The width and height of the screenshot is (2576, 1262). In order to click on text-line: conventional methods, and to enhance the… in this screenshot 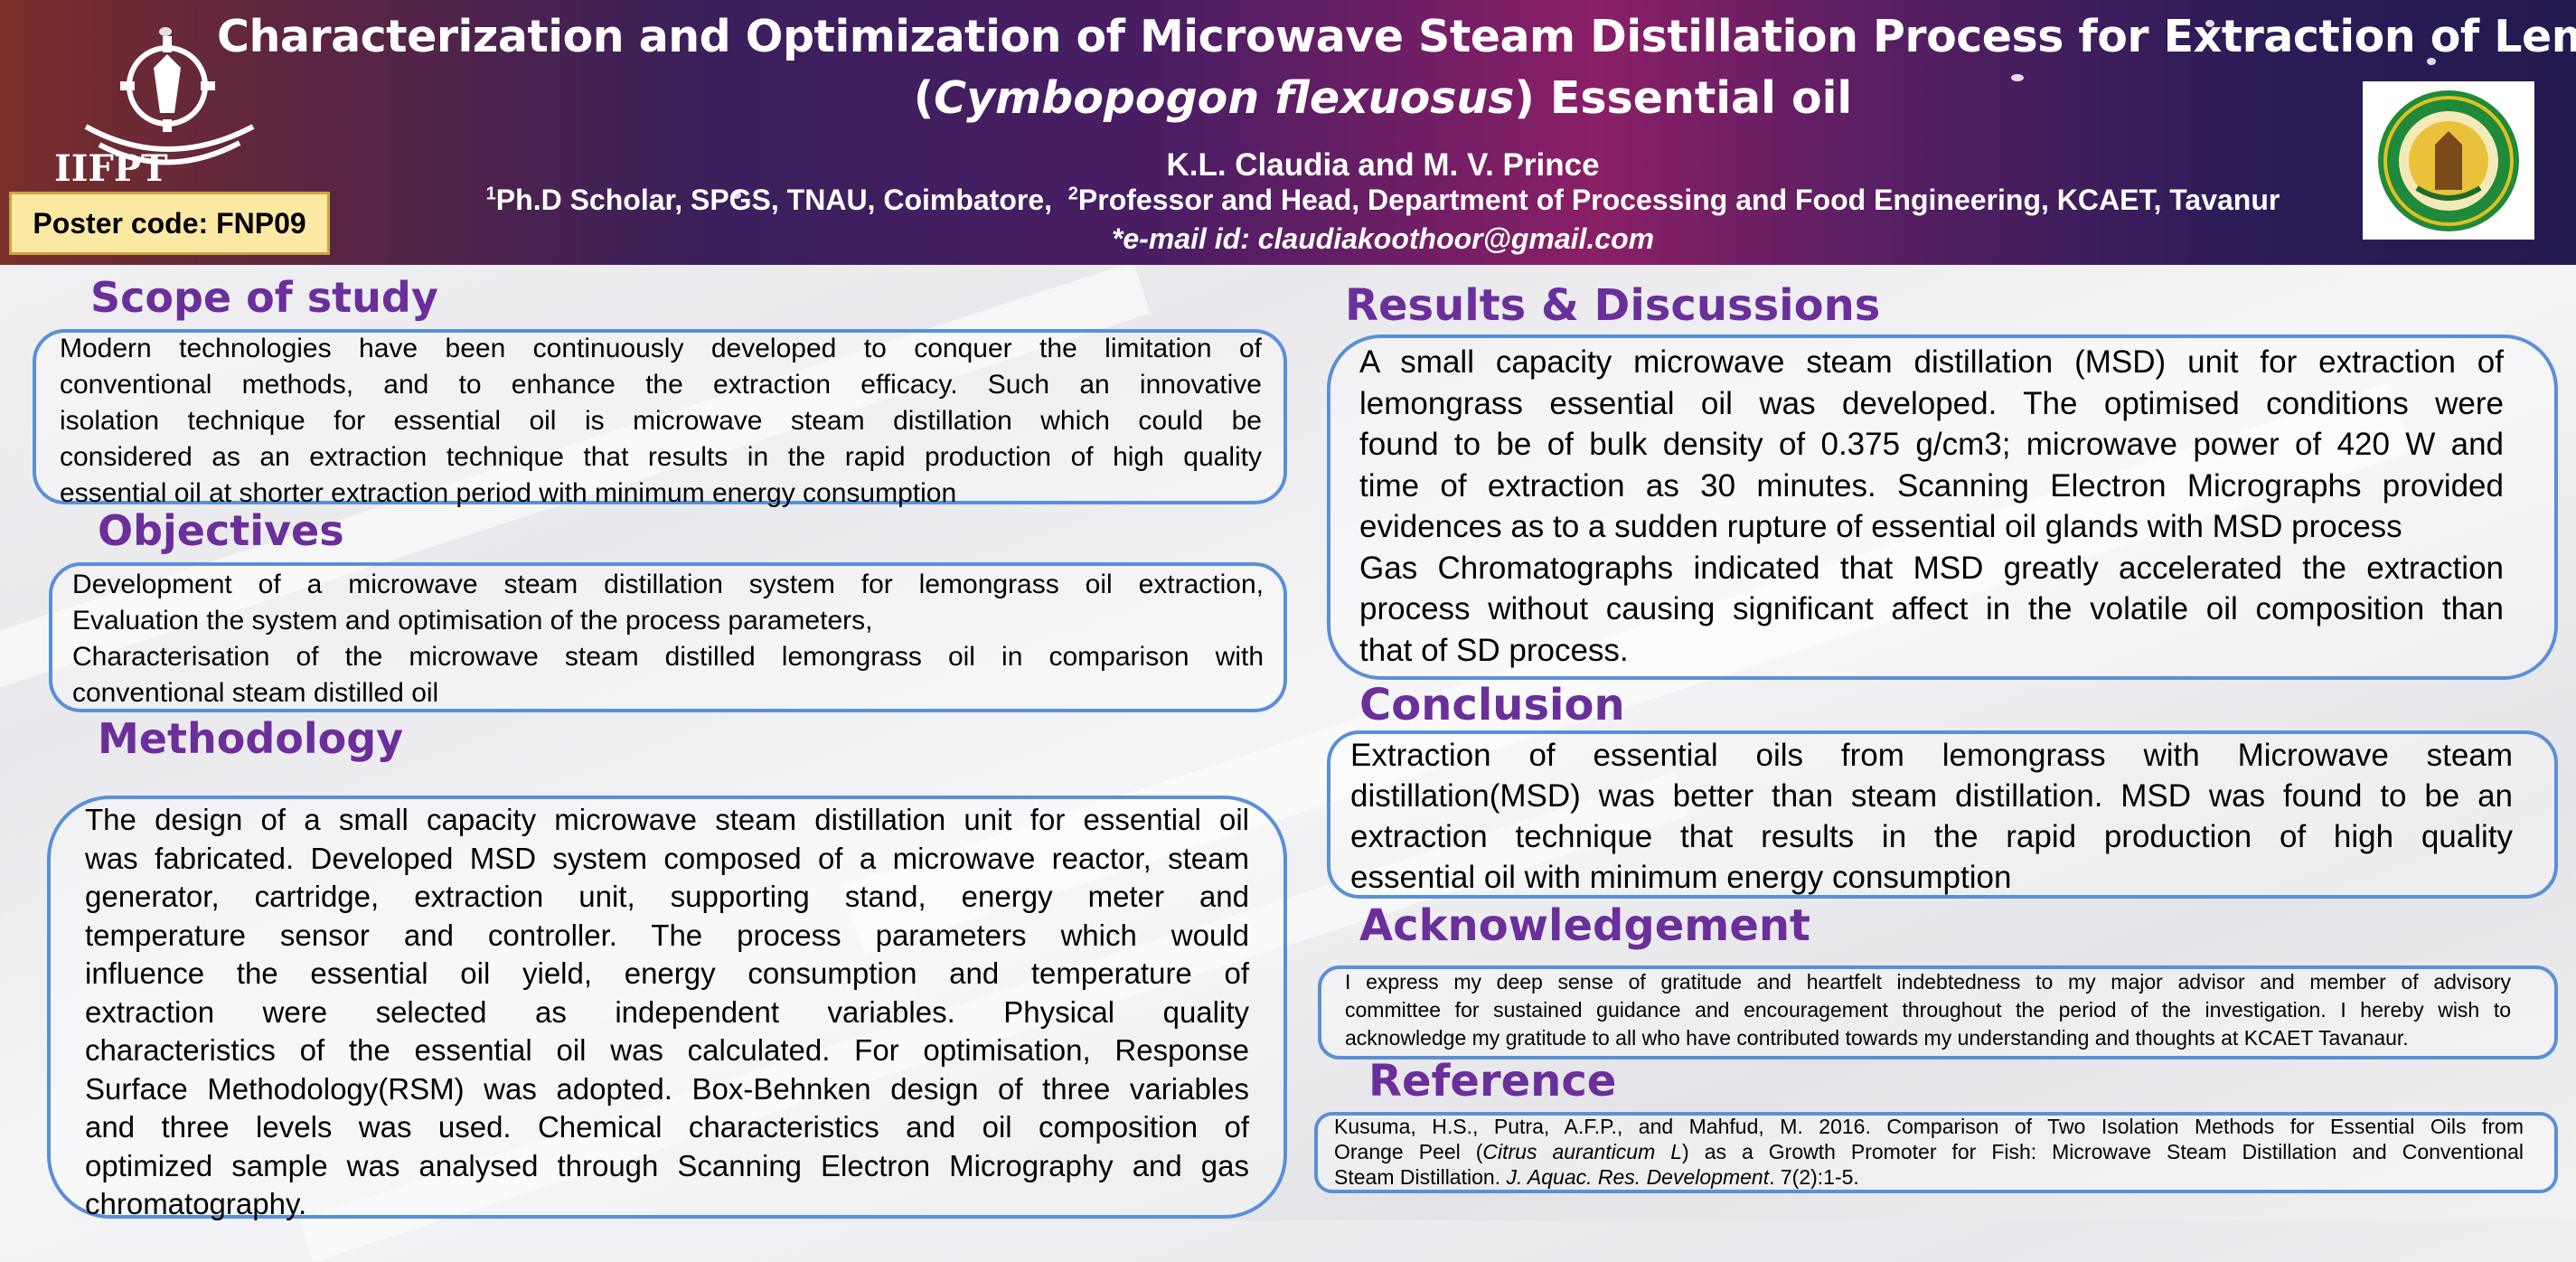, I will do `click(661, 385)`.